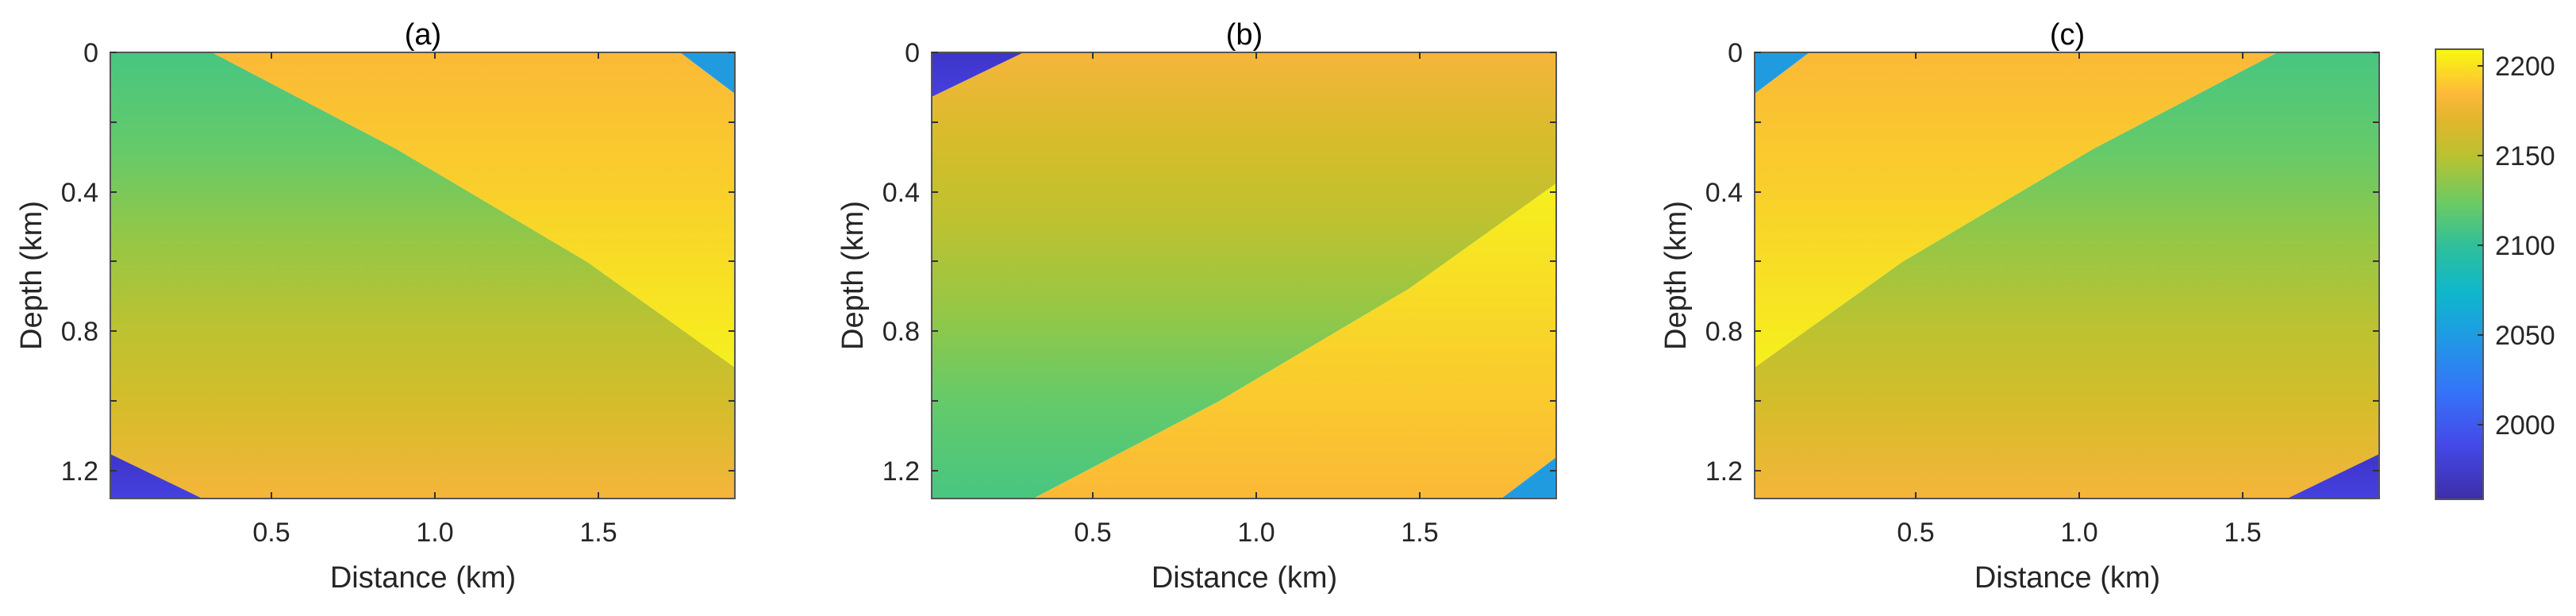 The image size is (2576, 616). Describe the element at coordinates (2459, 274) in the screenshot. I see `colorbar-gradient` at that location.